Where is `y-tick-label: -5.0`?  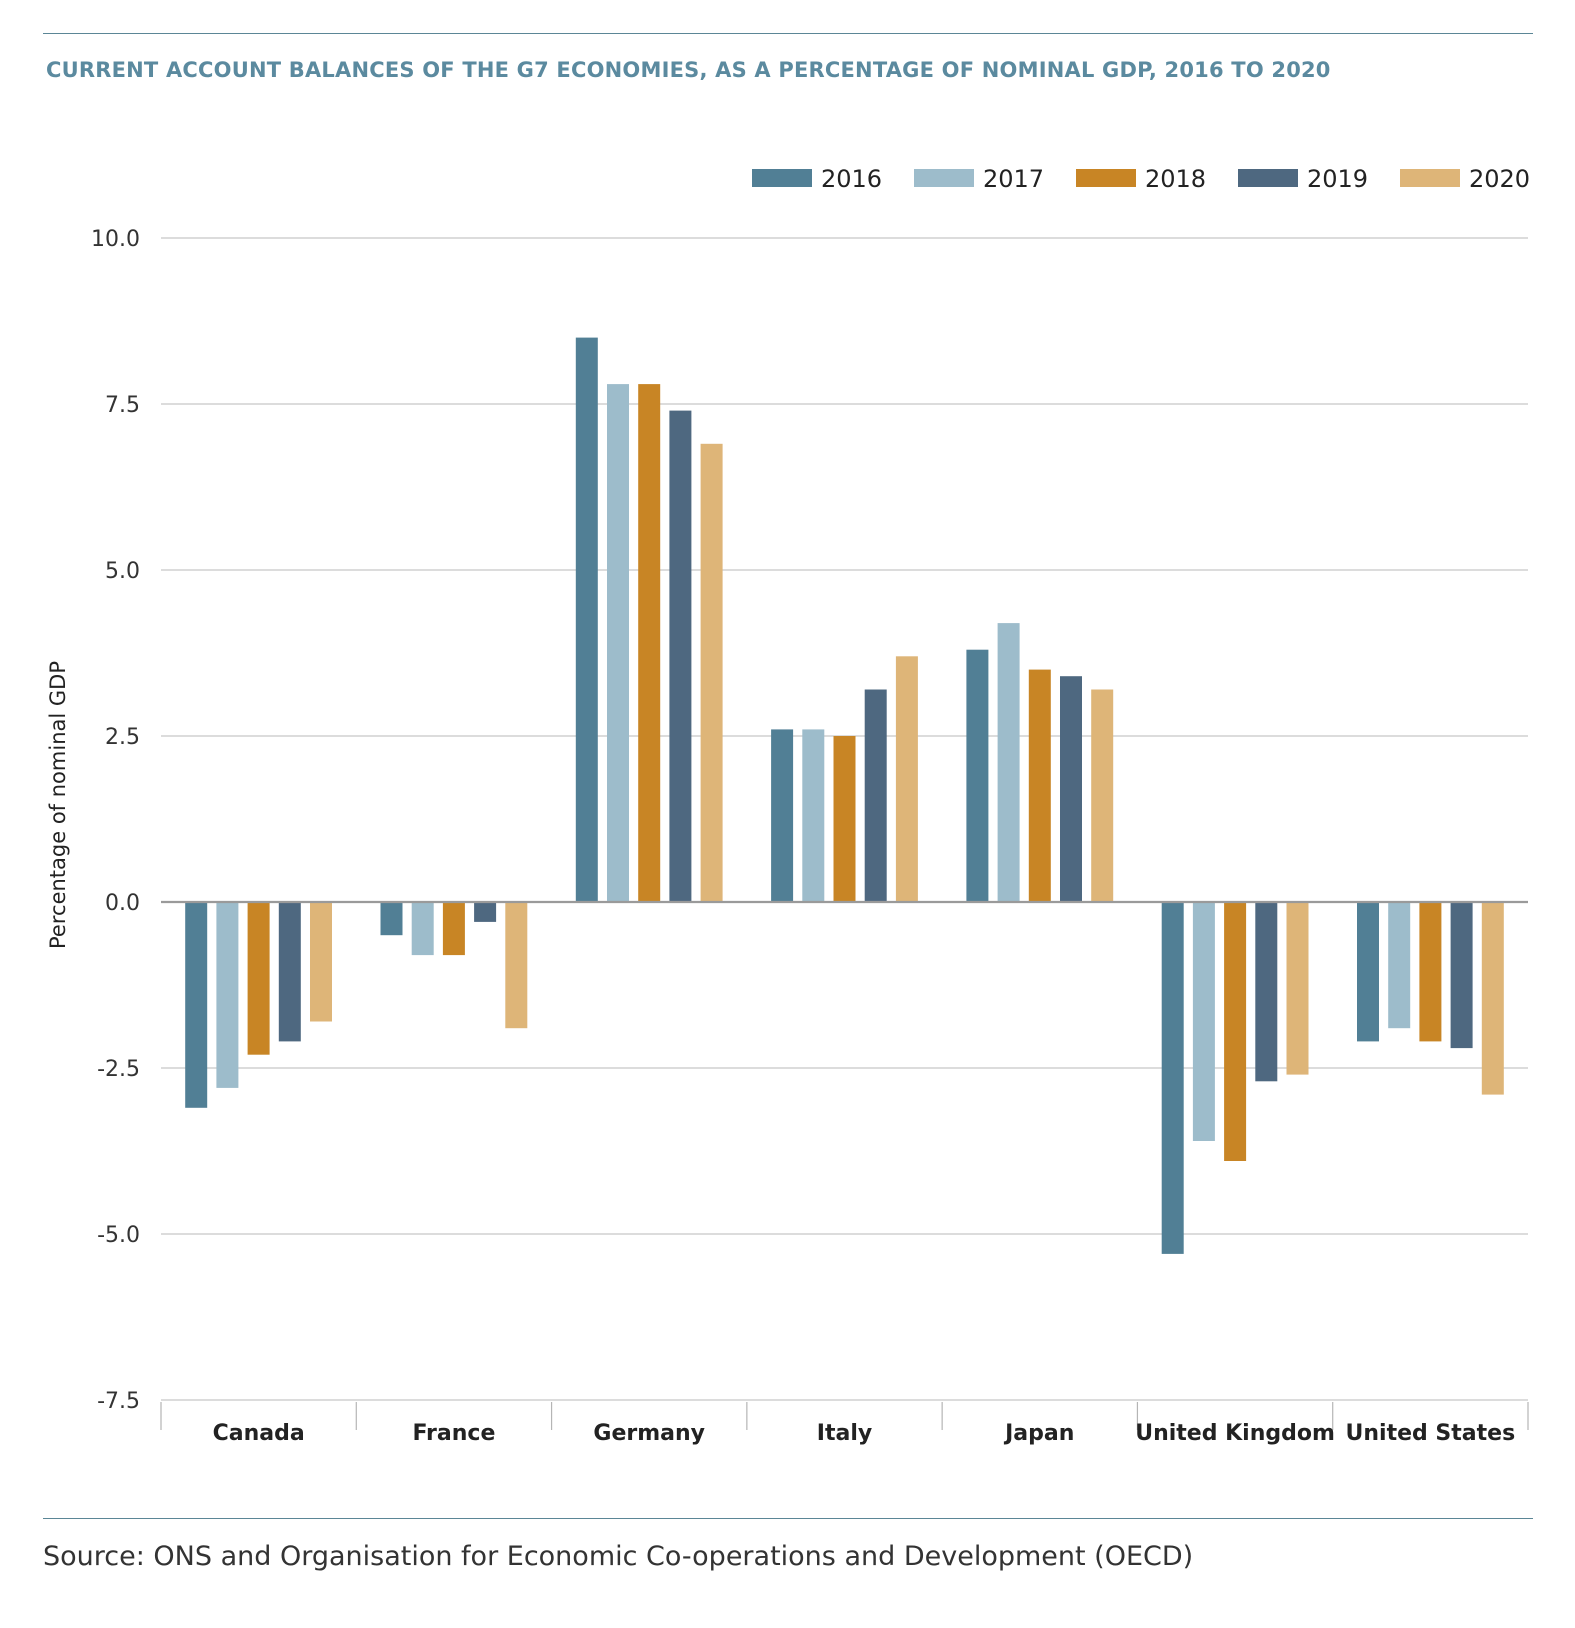
y-tick-label: -5.0 is located at coordinates (118, 1235).